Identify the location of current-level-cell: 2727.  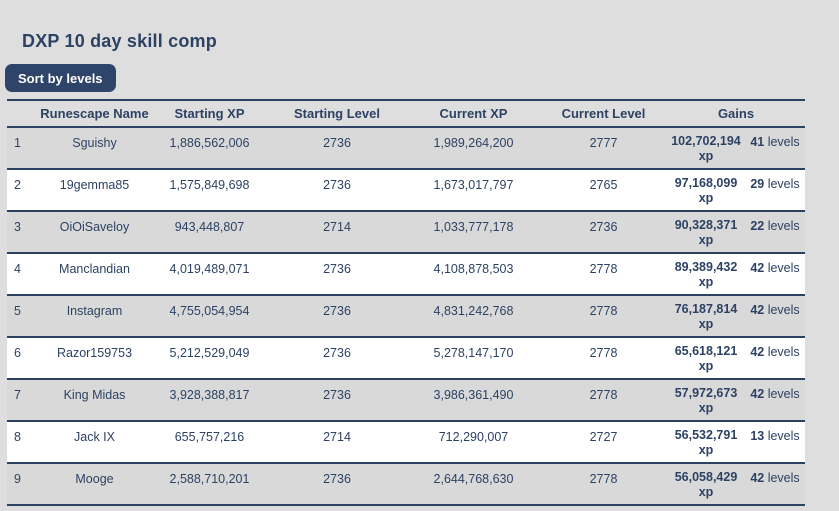
(603, 437).